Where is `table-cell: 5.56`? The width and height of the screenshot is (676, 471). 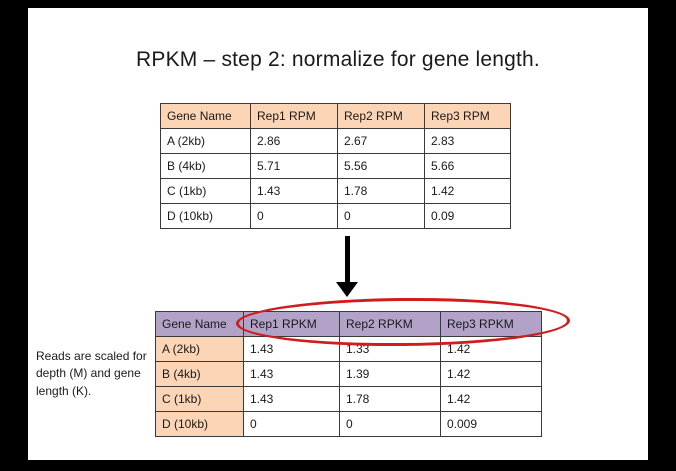 table-cell: 5.56 is located at coordinates (381, 166).